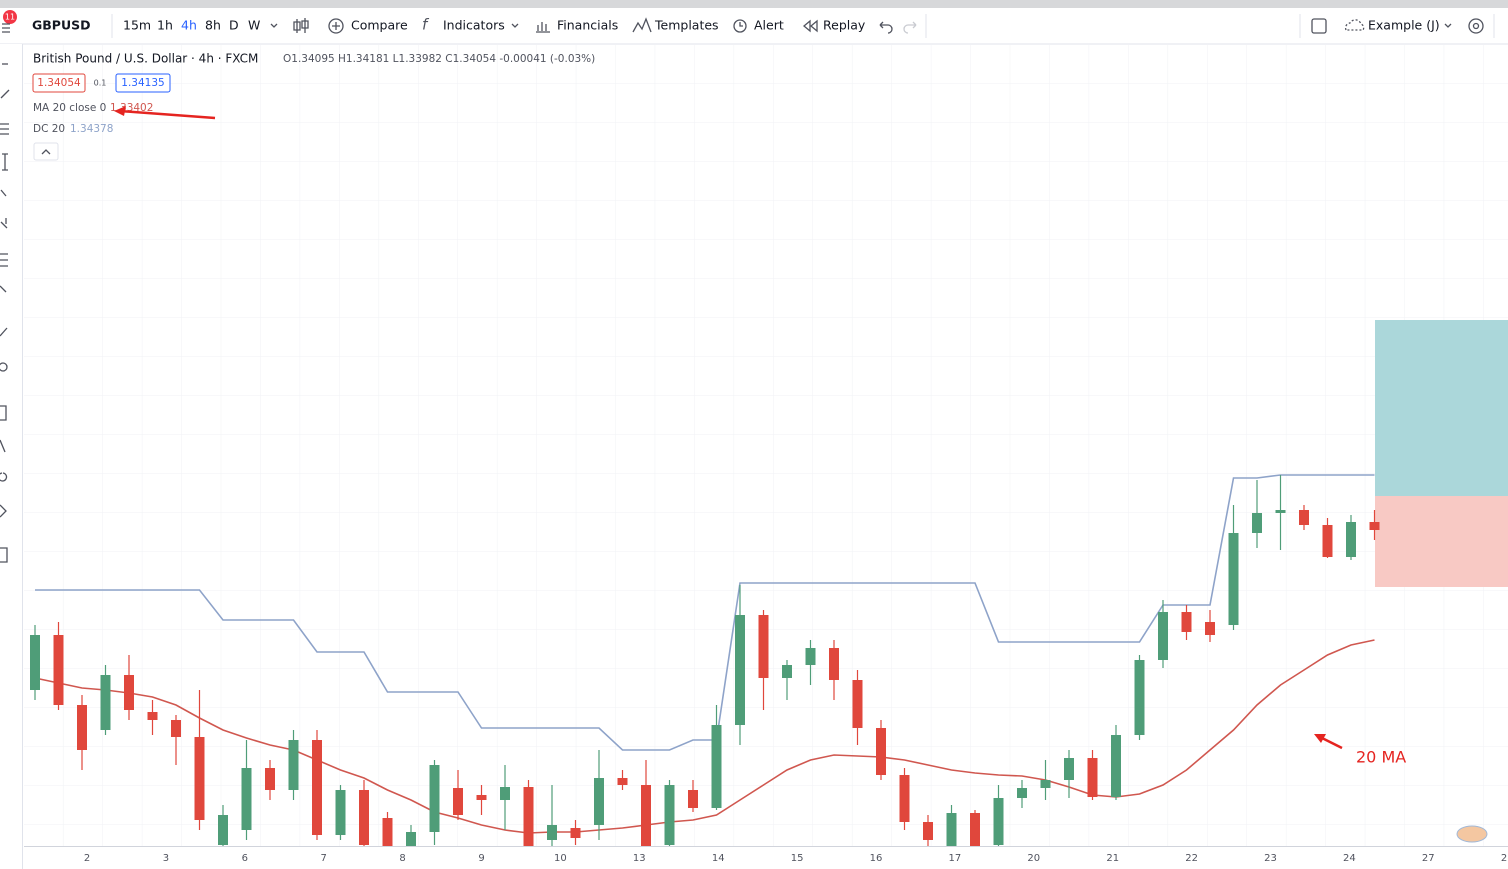 This screenshot has height=869, width=1508. What do you see at coordinates (1349, 858) in the screenshot?
I see `x-tick-label: 24` at bounding box center [1349, 858].